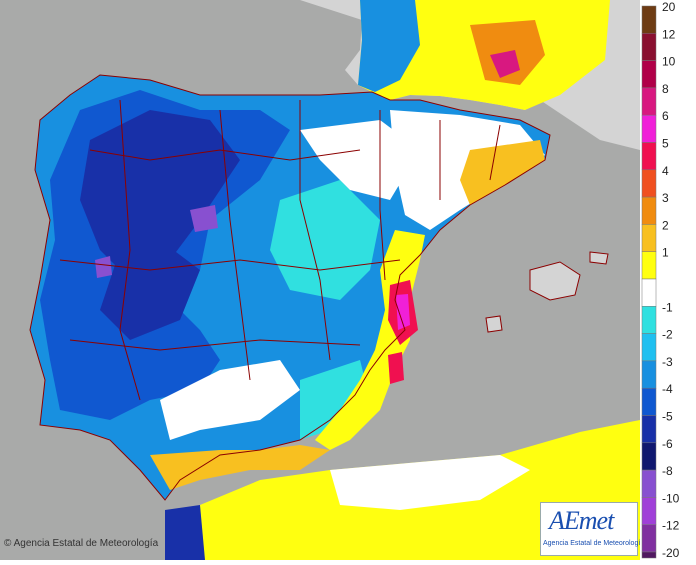 This screenshot has width=696, height=565. What do you see at coordinates (240, 467) in the screenshot?
I see `south-coast-warm` at bounding box center [240, 467].